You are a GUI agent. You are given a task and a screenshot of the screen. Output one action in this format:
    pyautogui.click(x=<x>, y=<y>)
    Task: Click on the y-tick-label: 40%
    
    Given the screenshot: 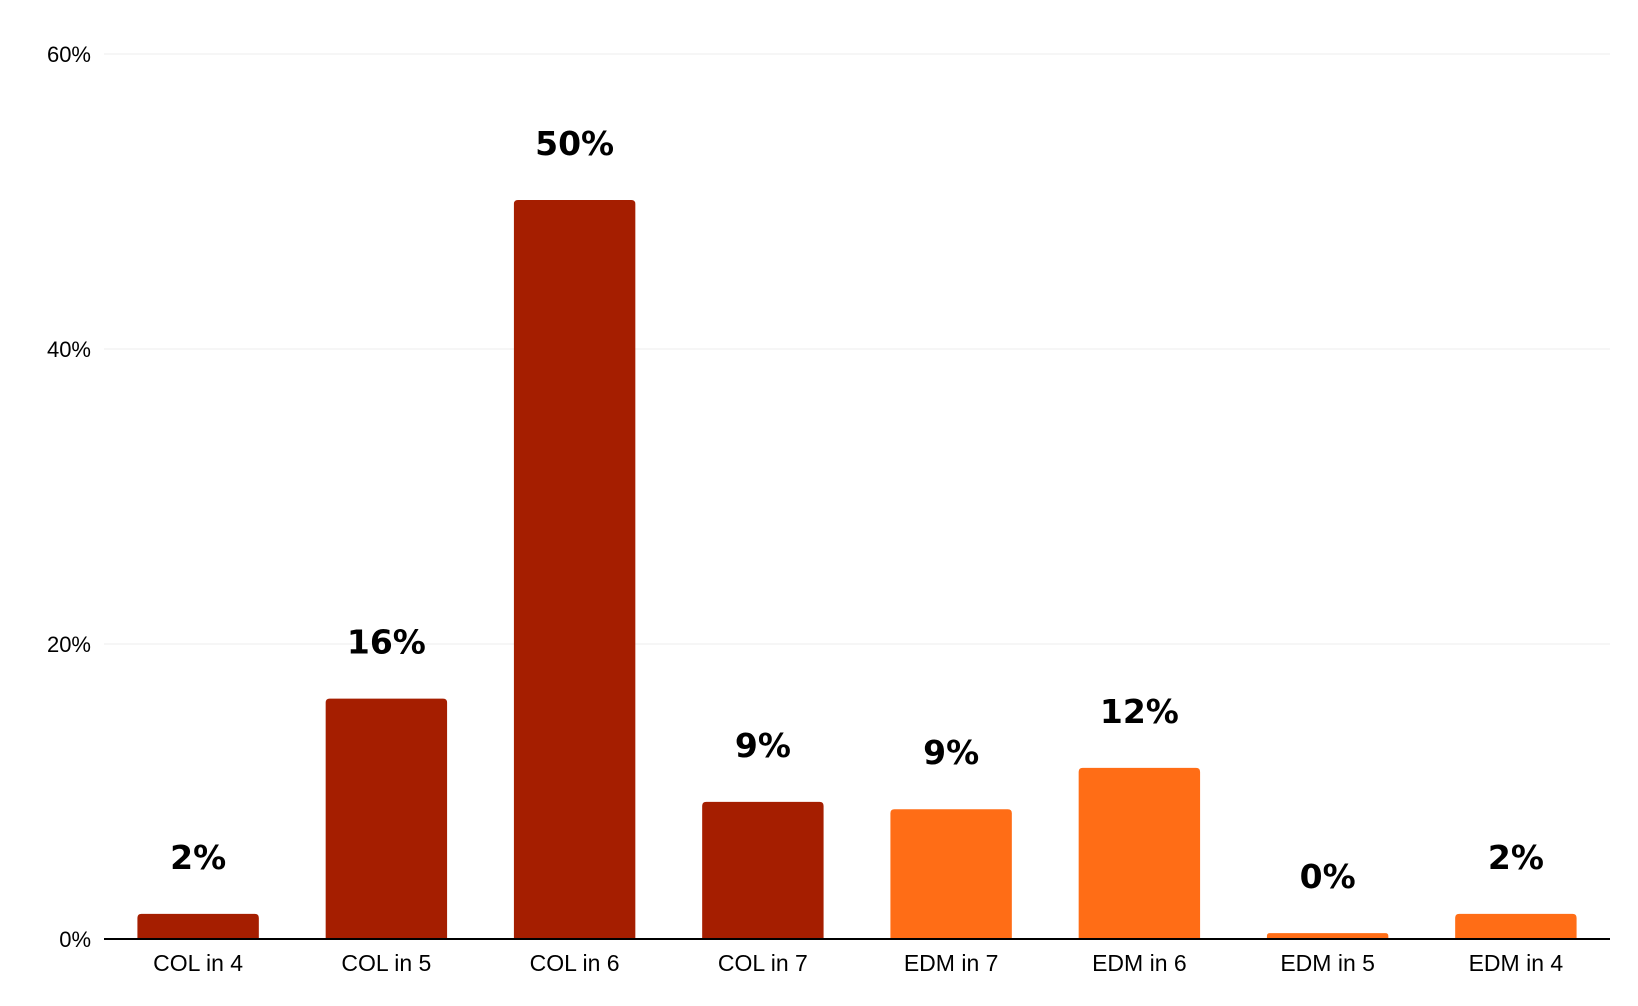 What is the action you would take?
    pyautogui.click(x=69, y=349)
    